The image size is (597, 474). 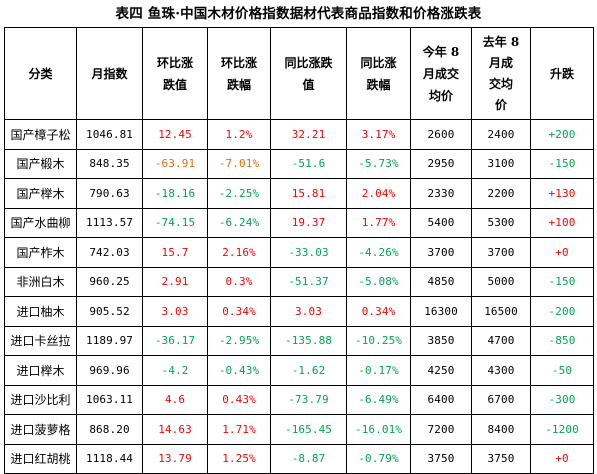 I want to click on mom-change-value-cell: -18.16, so click(x=175, y=193).